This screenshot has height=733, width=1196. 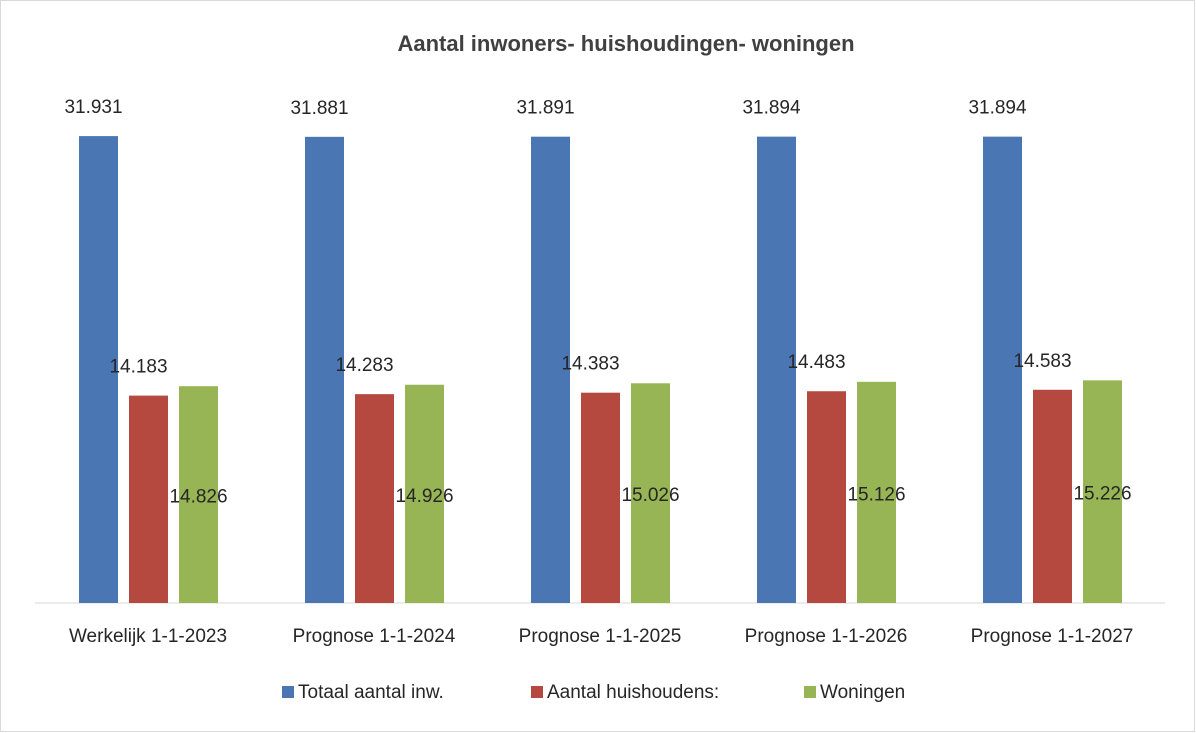 I want to click on data-label: 14.183, so click(x=138, y=367).